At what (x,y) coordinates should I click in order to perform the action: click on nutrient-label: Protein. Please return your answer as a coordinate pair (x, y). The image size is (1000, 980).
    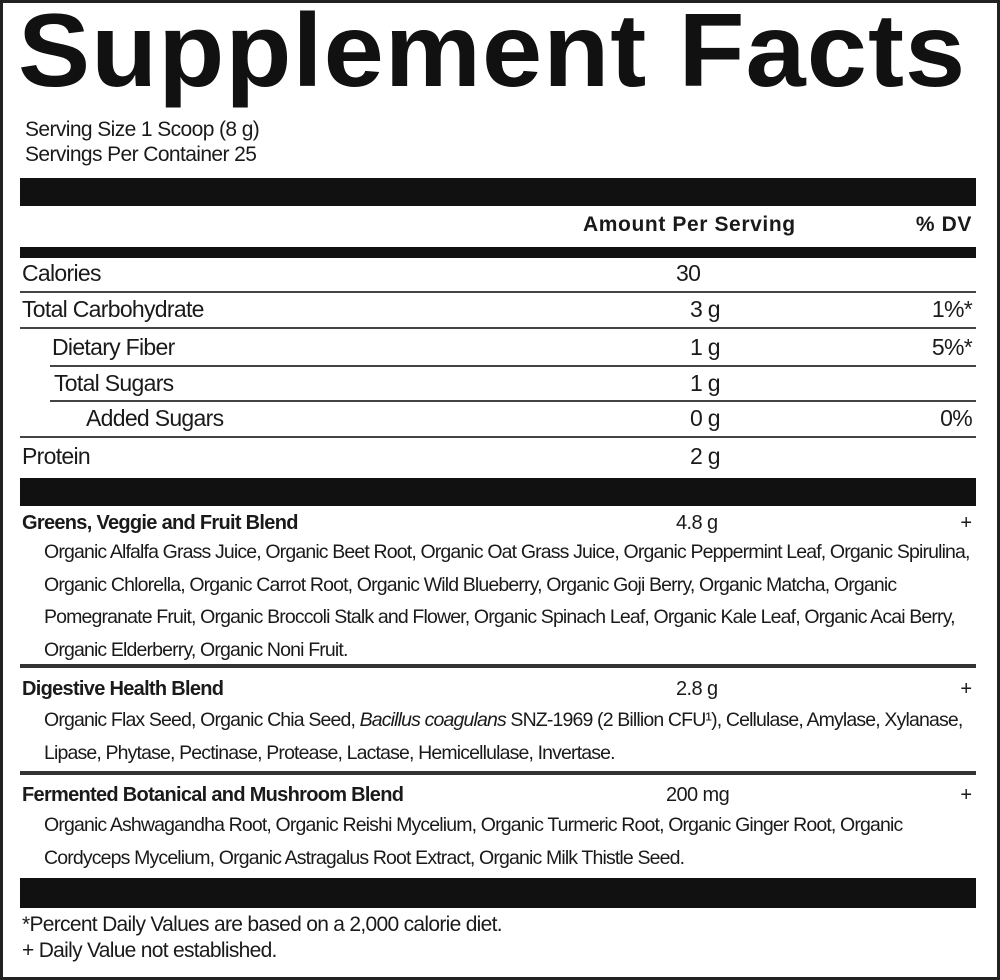
    Looking at the image, I should click on (56, 456).